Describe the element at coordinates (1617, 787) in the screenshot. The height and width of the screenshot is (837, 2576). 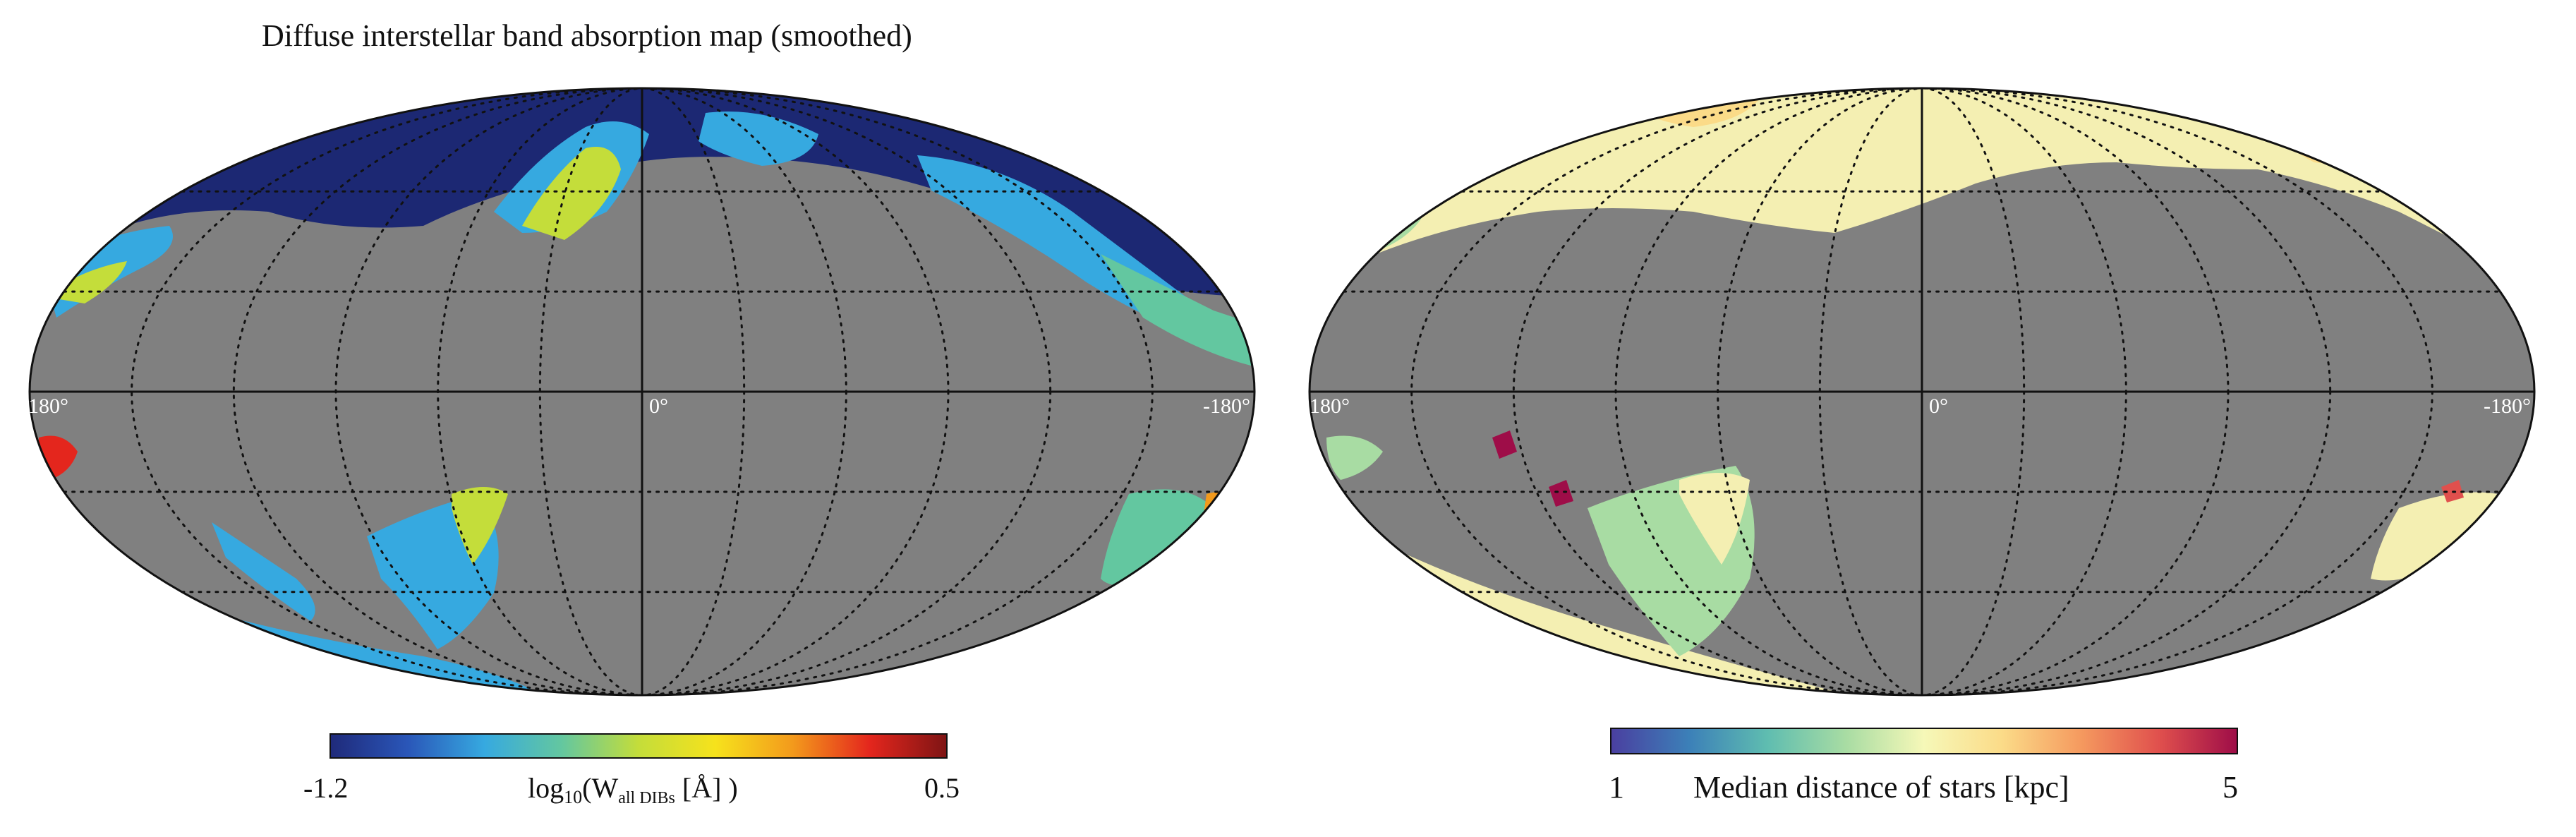
I see `right-colorbar-min: 1` at that location.